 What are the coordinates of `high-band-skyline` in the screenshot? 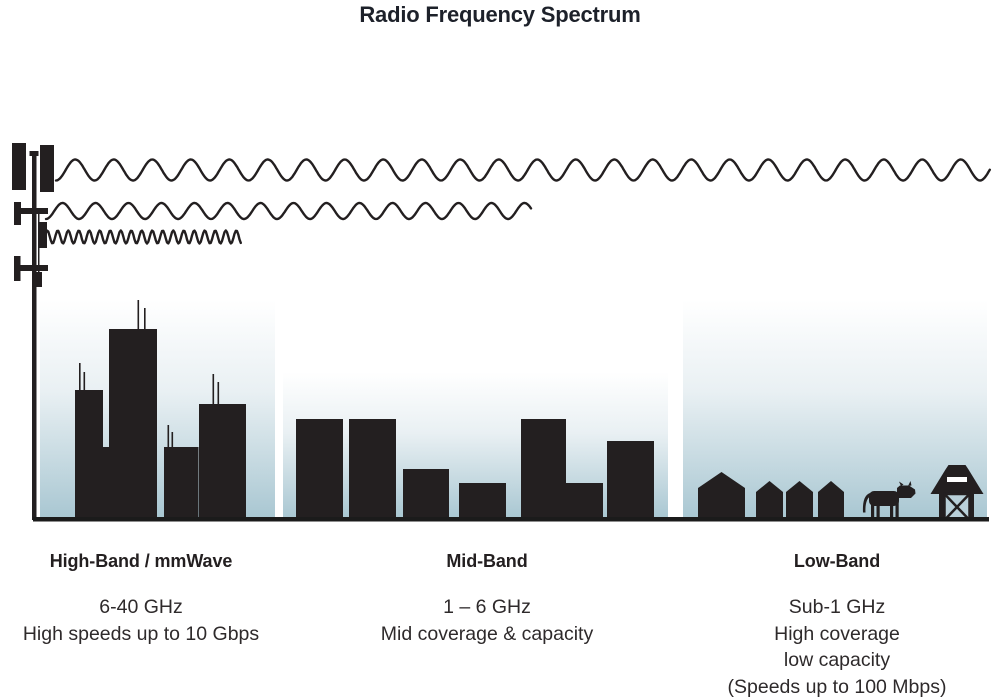 It's located at (160, 410).